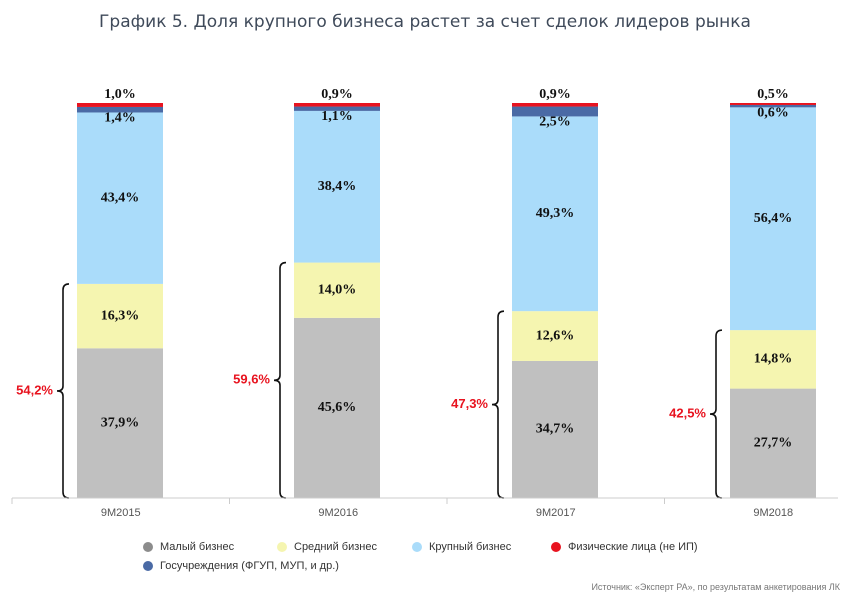  What do you see at coordinates (120, 118) in the screenshot?
I see `data-label: 1,4%` at bounding box center [120, 118].